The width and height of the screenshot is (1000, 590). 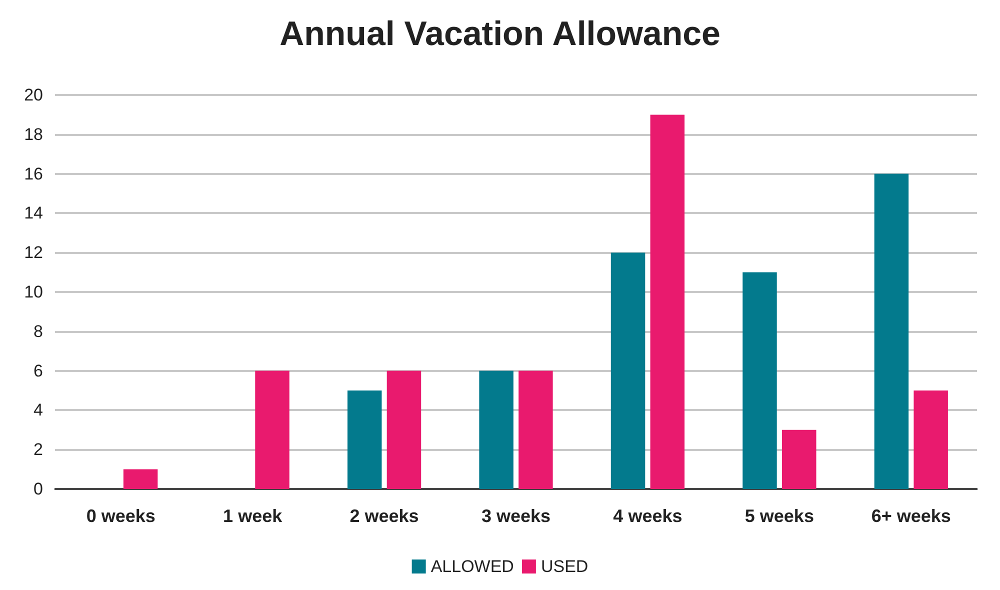 What do you see at coordinates (564, 566) in the screenshot?
I see `legend-label: USED` at bounding box center [564, 566].